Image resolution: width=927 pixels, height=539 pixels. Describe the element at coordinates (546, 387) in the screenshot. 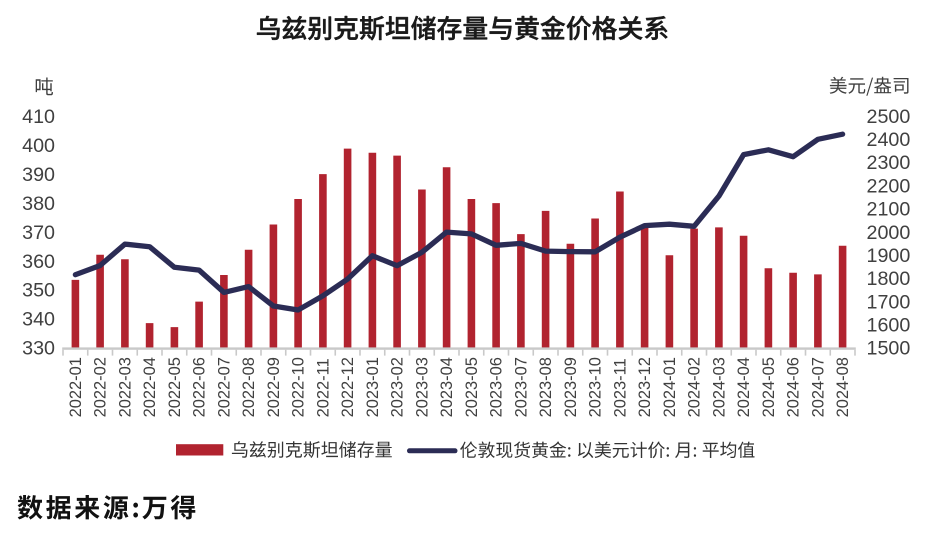

I see `svg-text: 2023-08` at that location.